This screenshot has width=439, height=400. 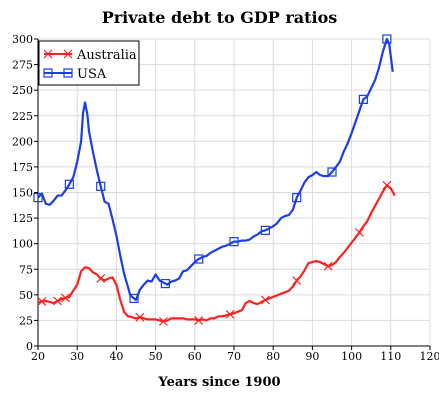 What do you see at coordinates (156, 356) in the screenshot?
I see `x-tick-label: 50` at bounding box center [156, 356].